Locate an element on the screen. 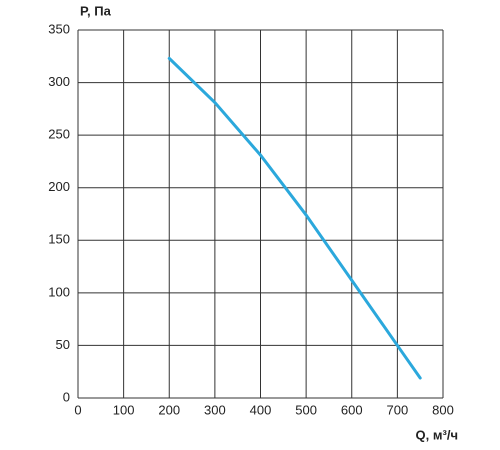  x-tick-label: 400 is located at coordinates (261, 409).